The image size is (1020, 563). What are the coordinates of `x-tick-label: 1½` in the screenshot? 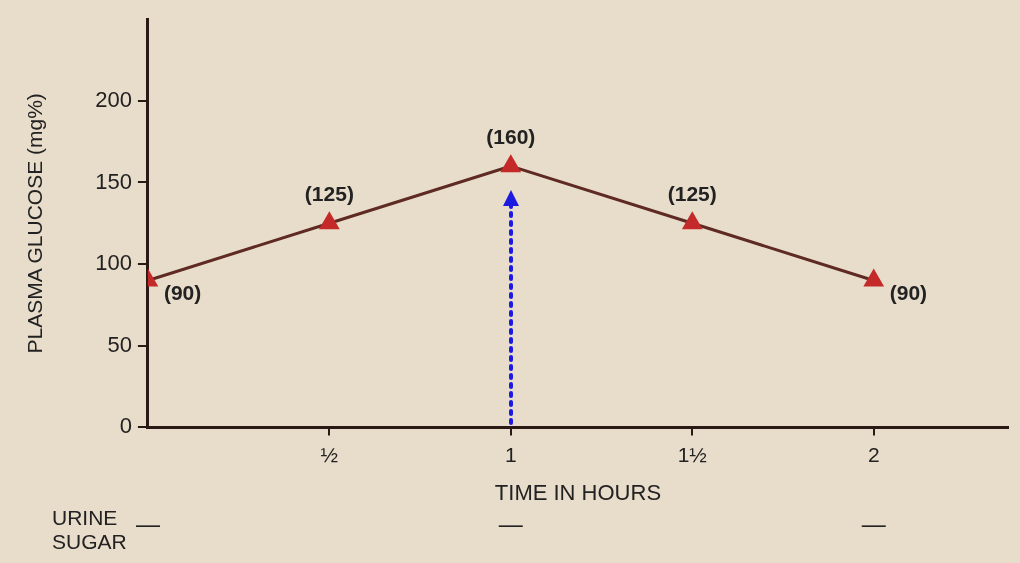 It's located at (692, 454).